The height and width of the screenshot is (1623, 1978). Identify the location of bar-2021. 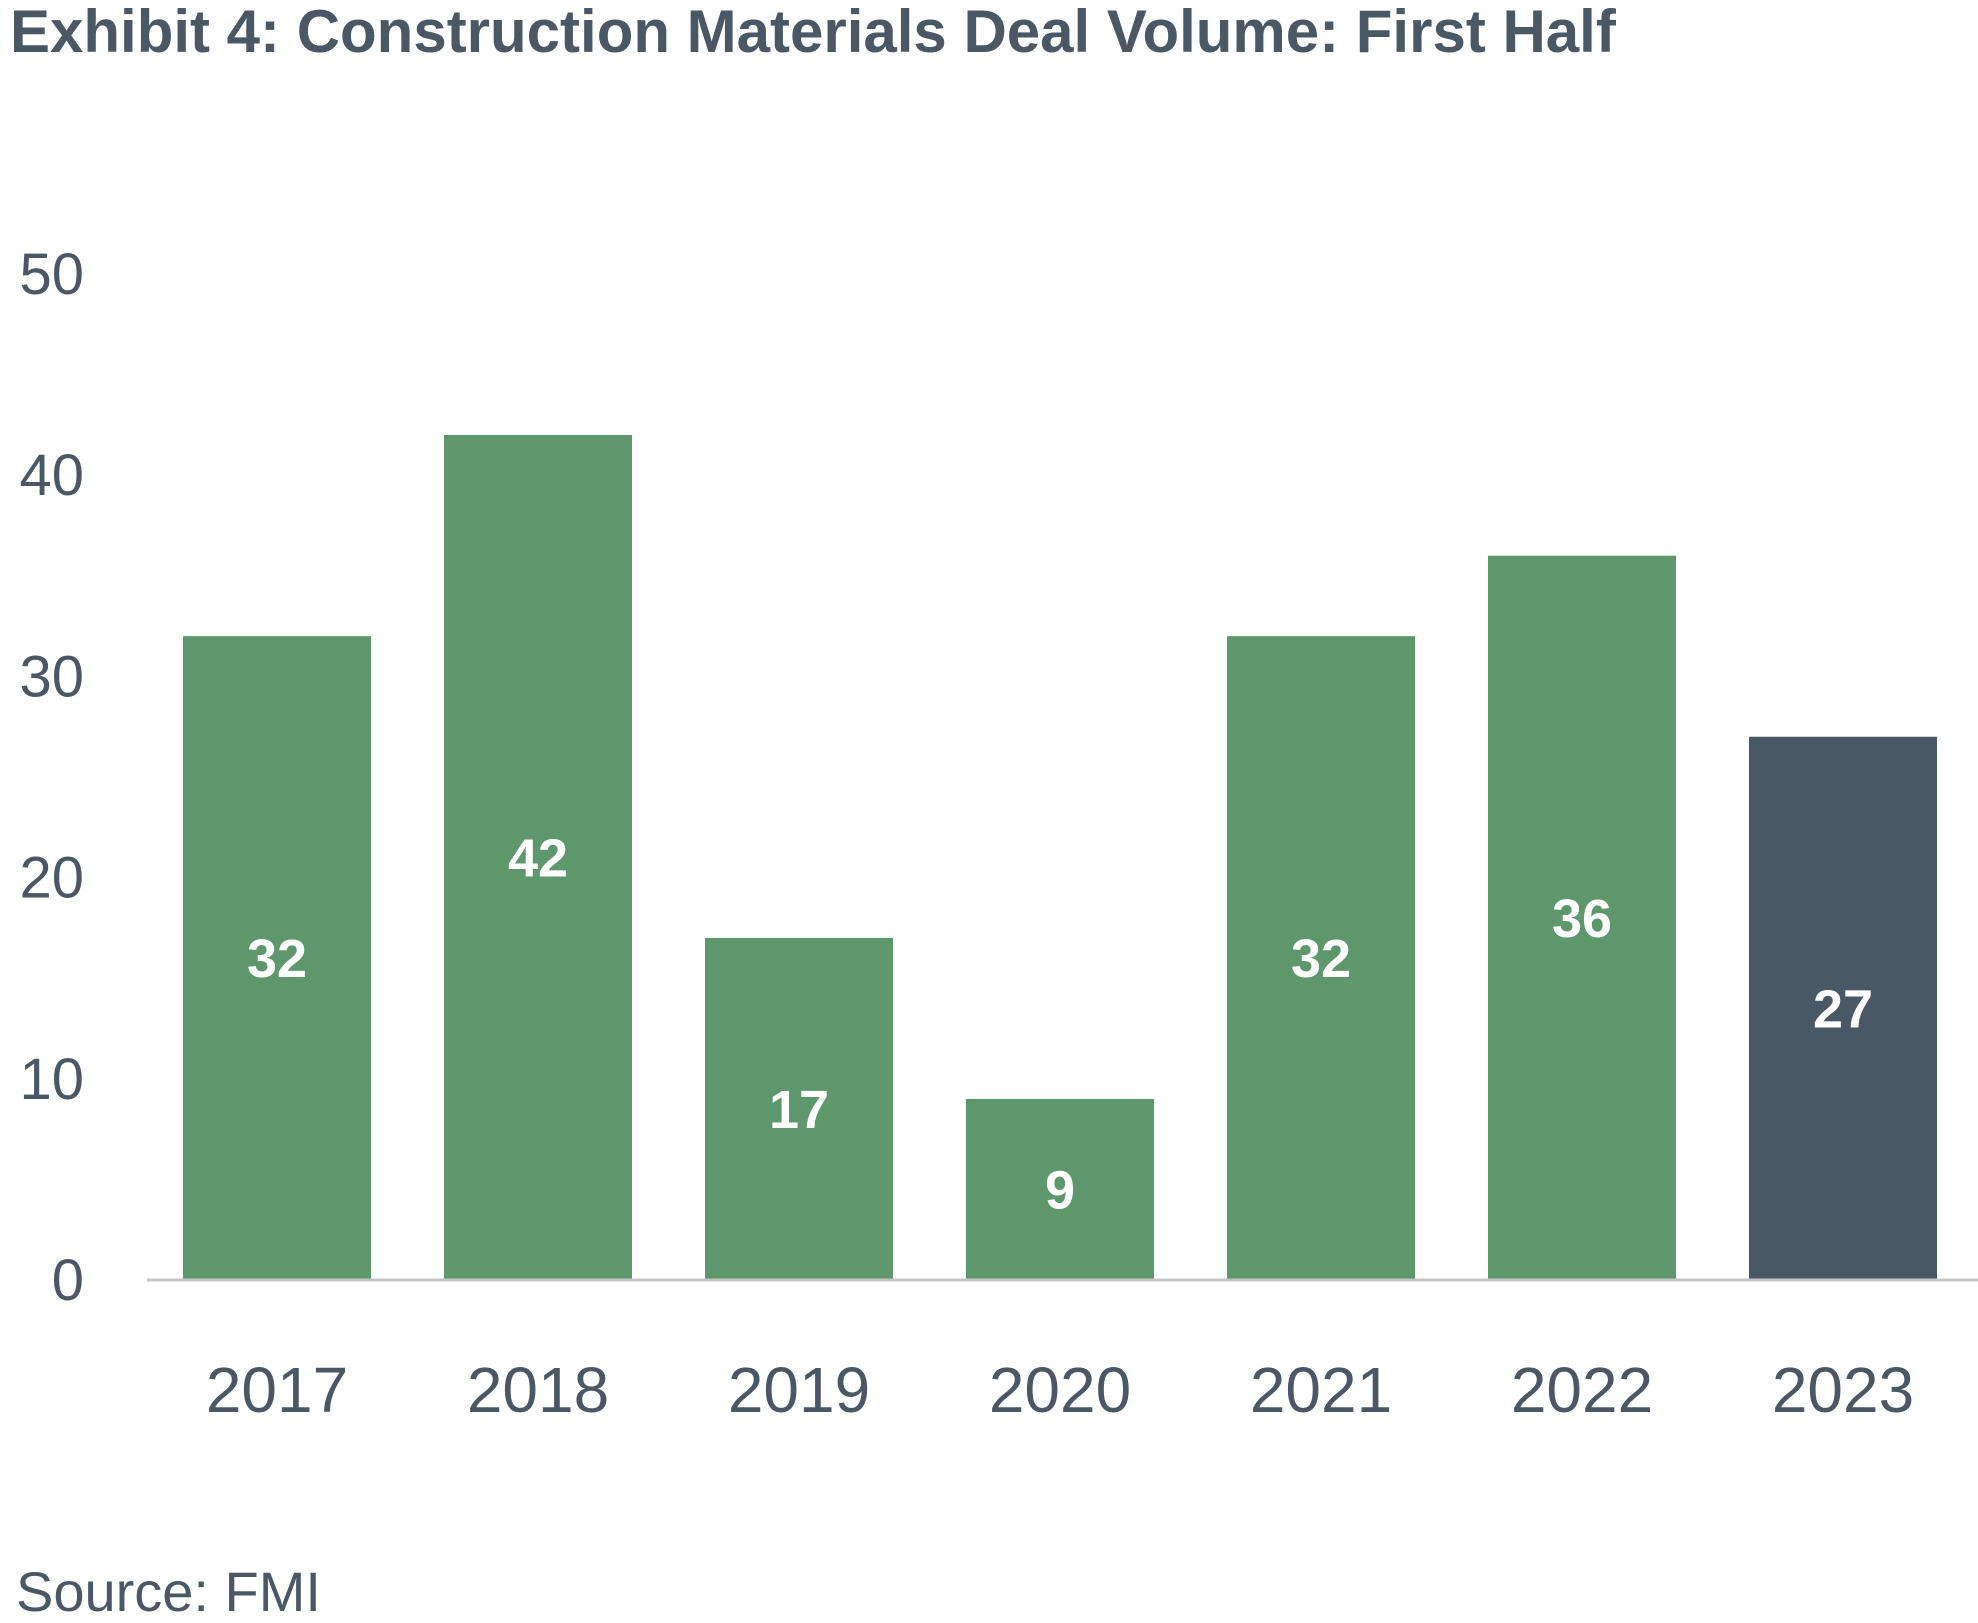
(1321, 958).